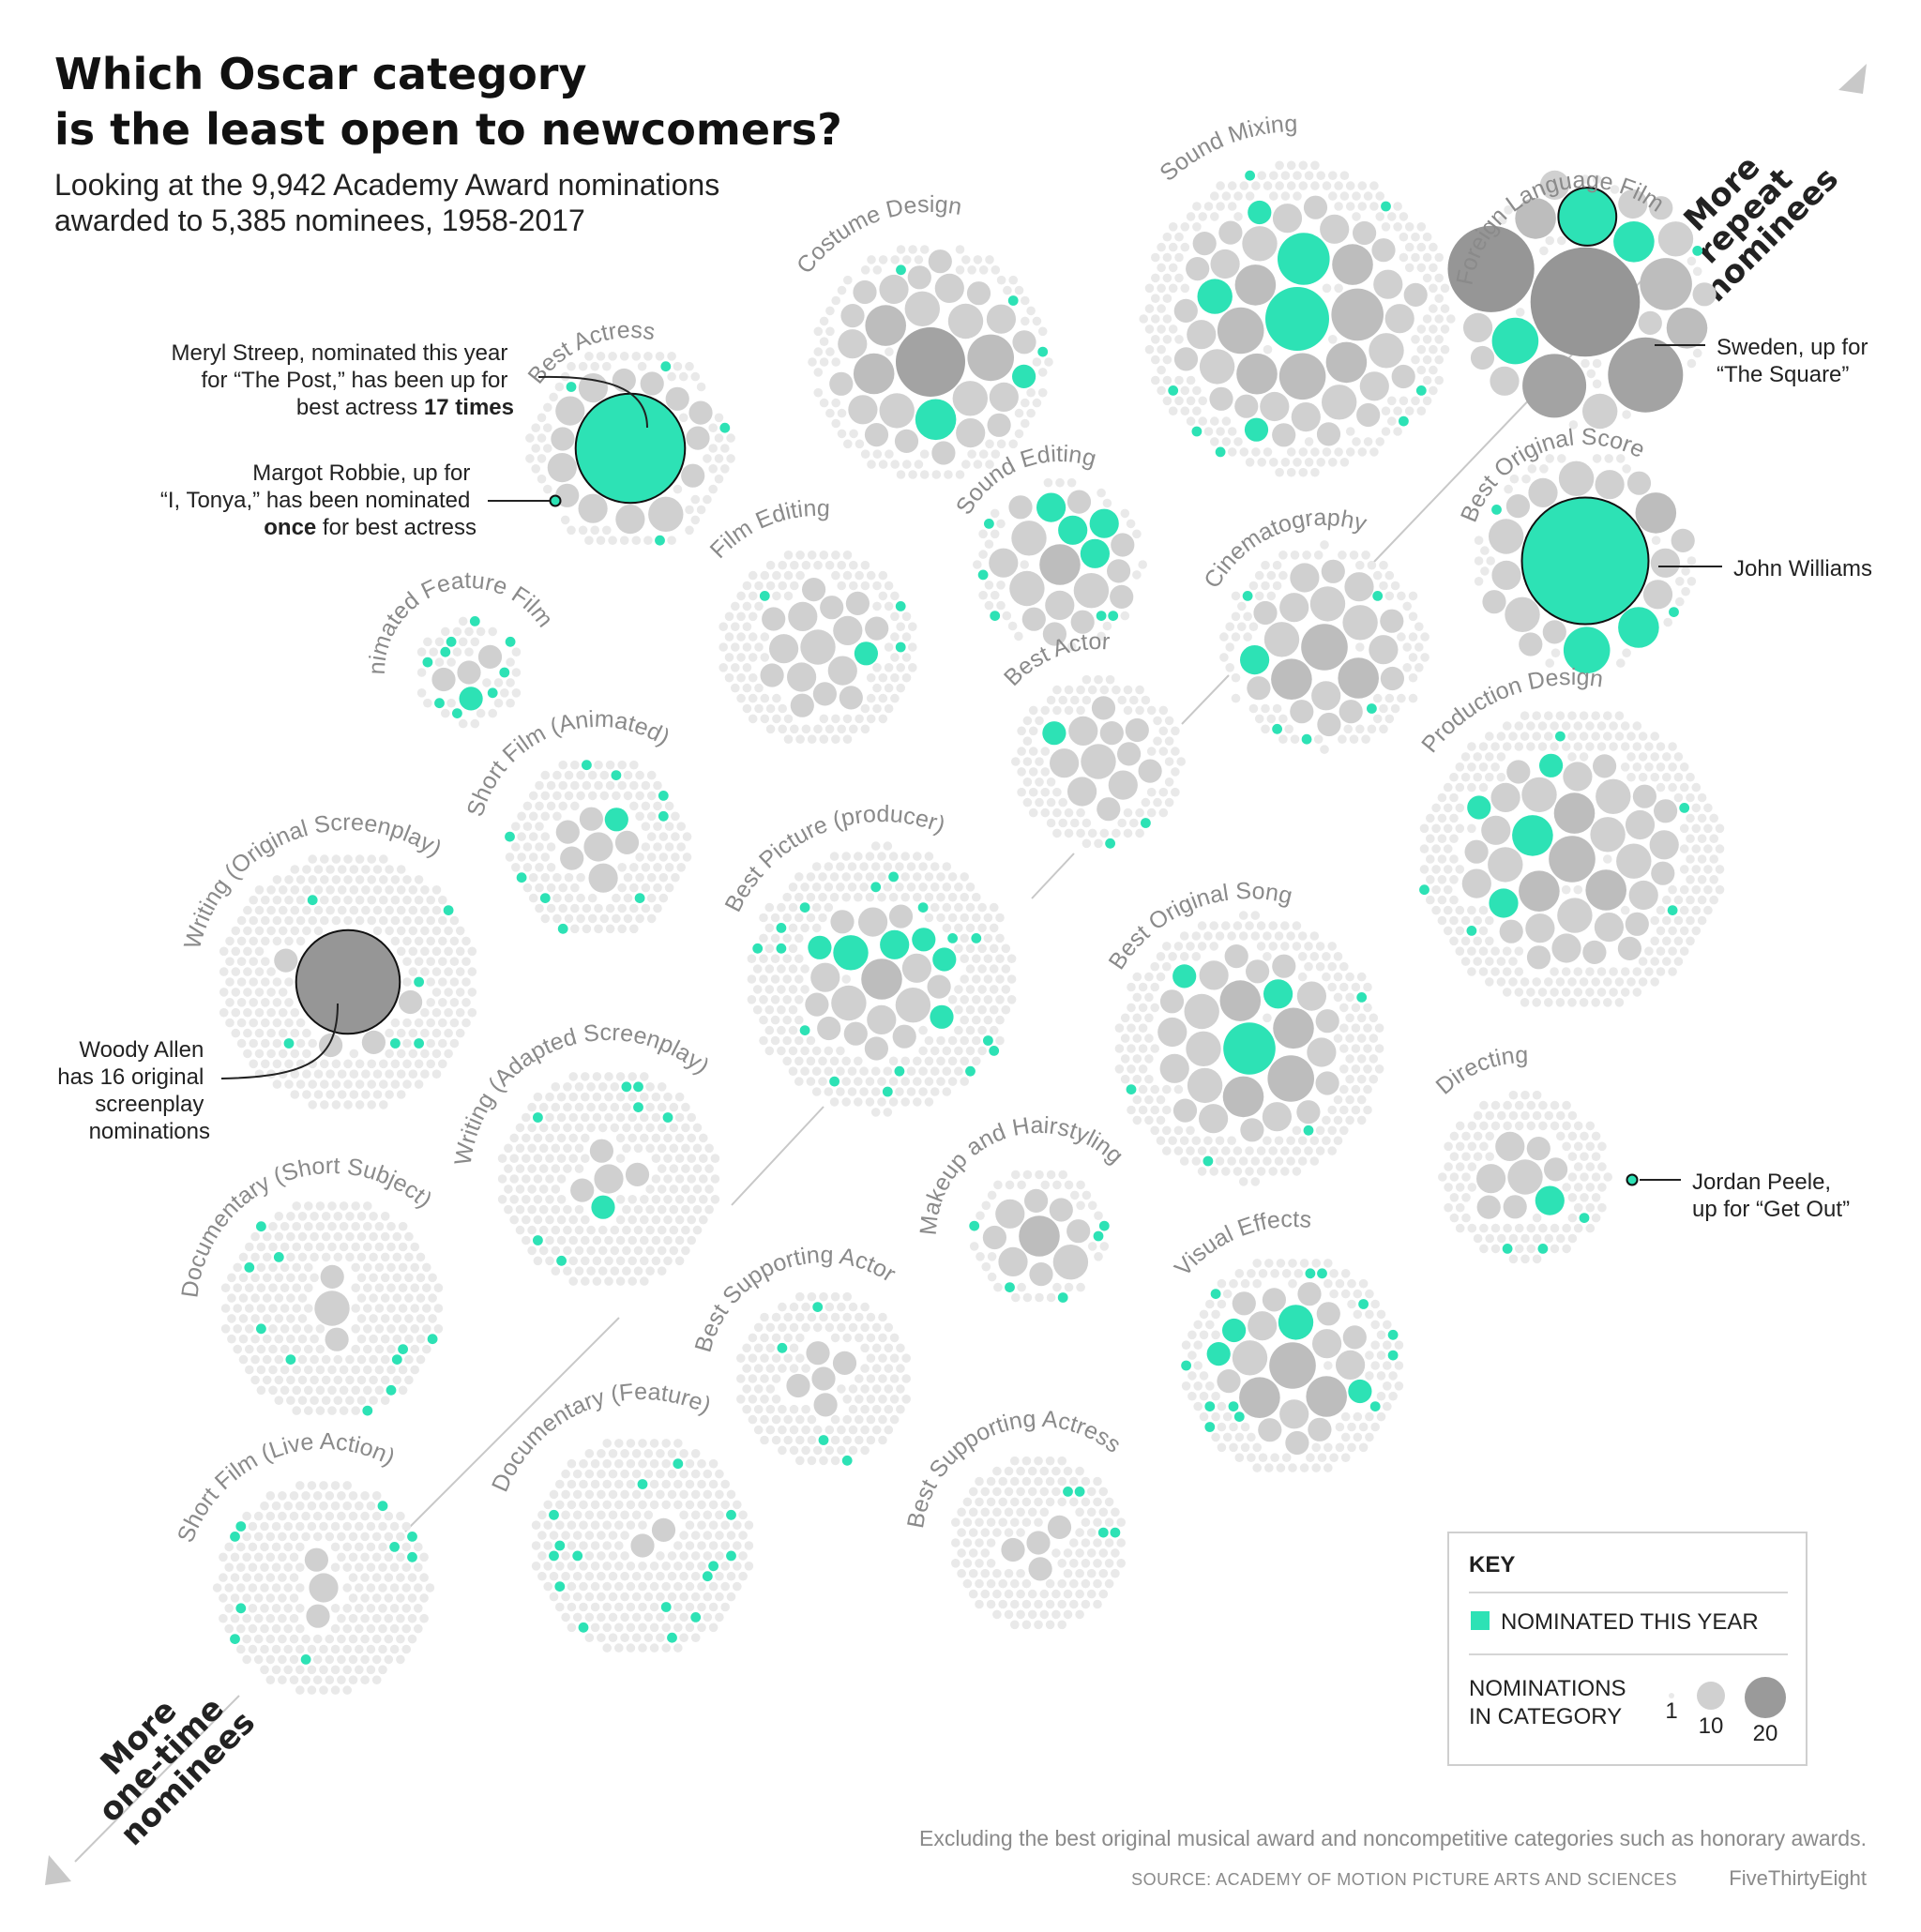 The height and width of the screenshot is (1932, 1921). I want to click on repeat-nominee-bubble-nominated, so click(1551, 765).